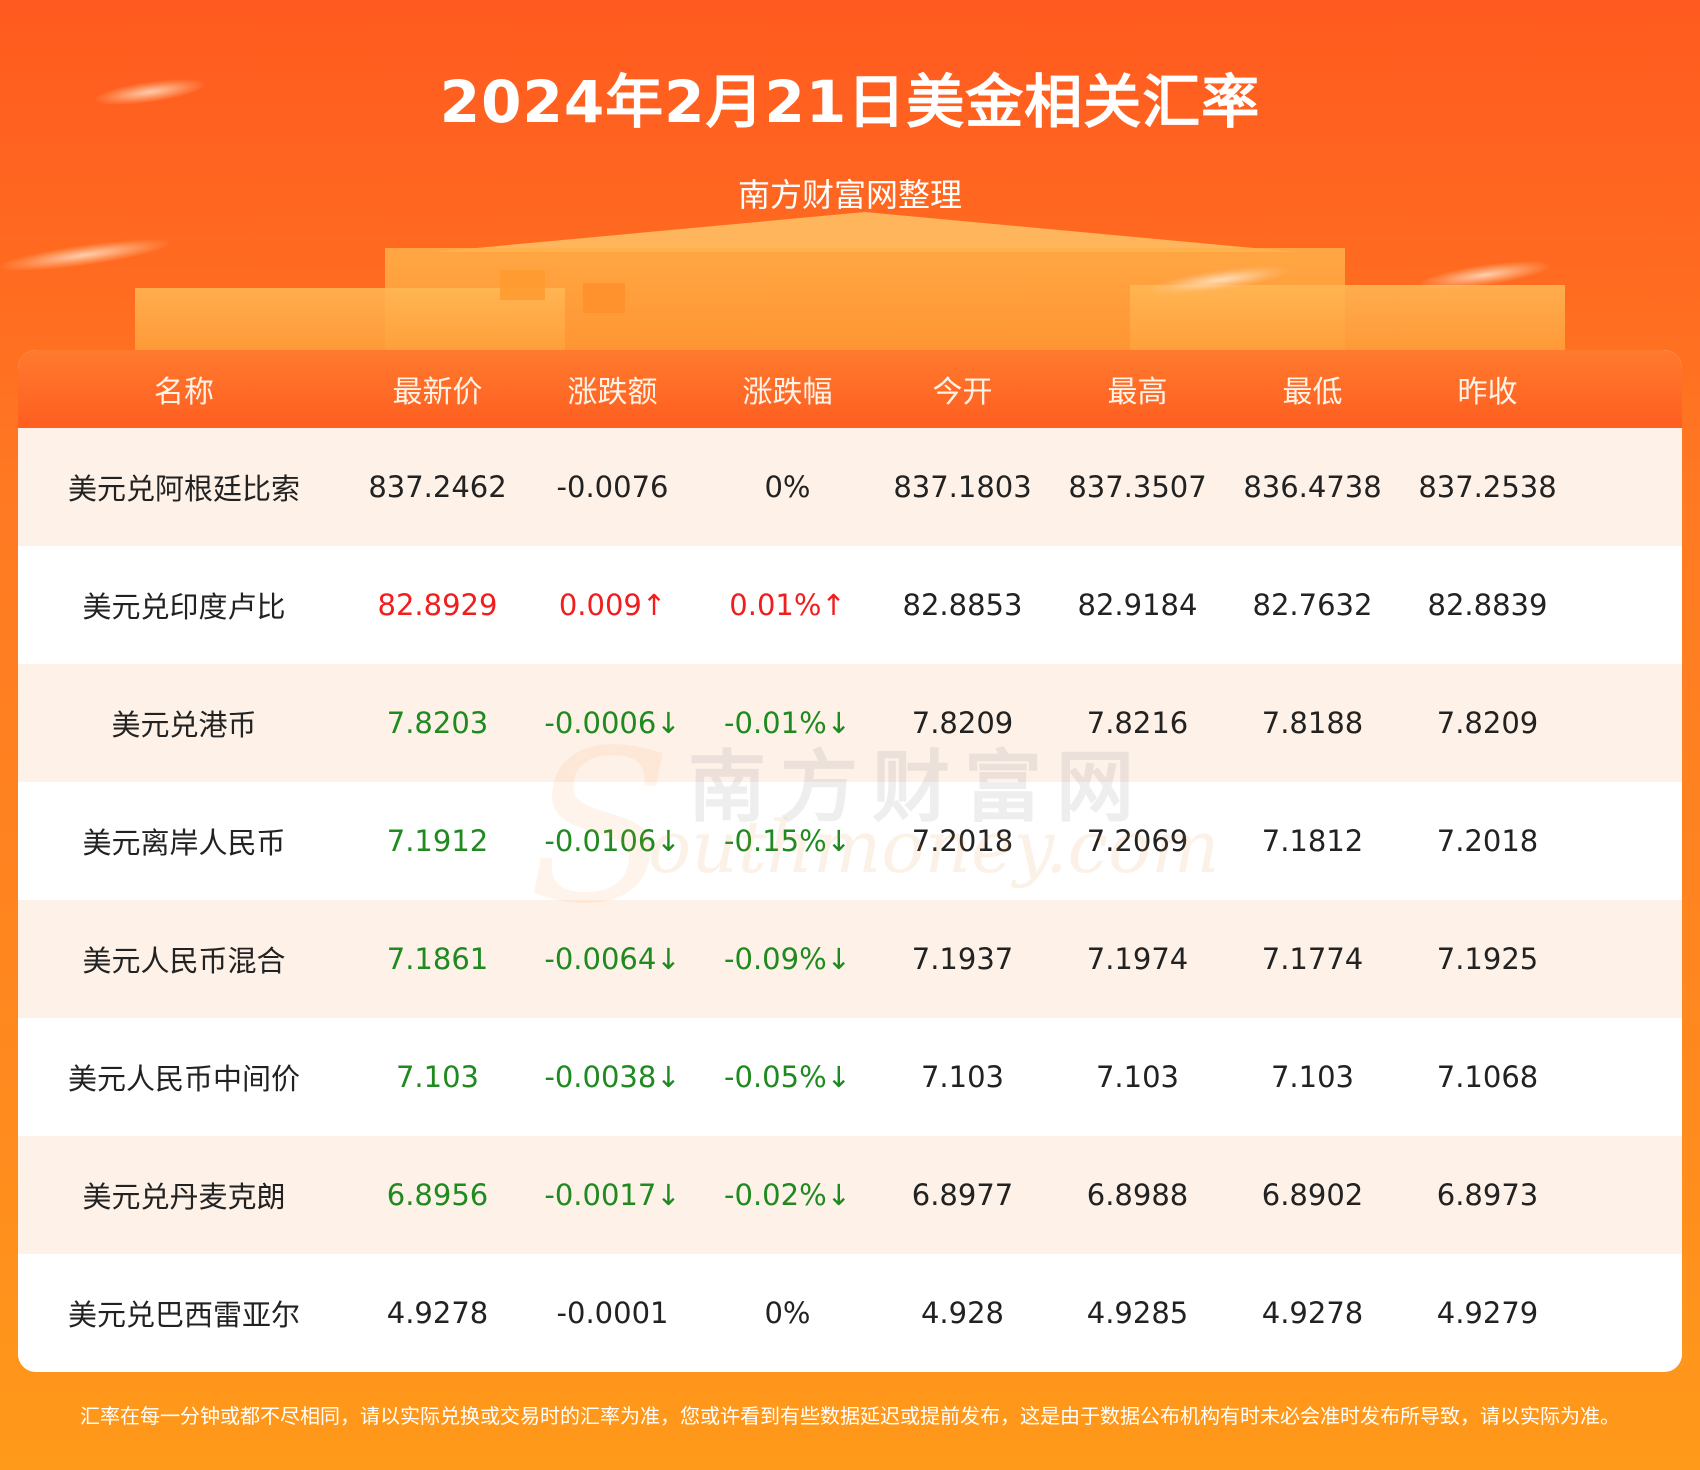 The height and width of the screenshot is (1470, 1700). Describe the element at coordinates (612, 959) in the screenshot. I see `cell-change: -0.0064↓` at that location.